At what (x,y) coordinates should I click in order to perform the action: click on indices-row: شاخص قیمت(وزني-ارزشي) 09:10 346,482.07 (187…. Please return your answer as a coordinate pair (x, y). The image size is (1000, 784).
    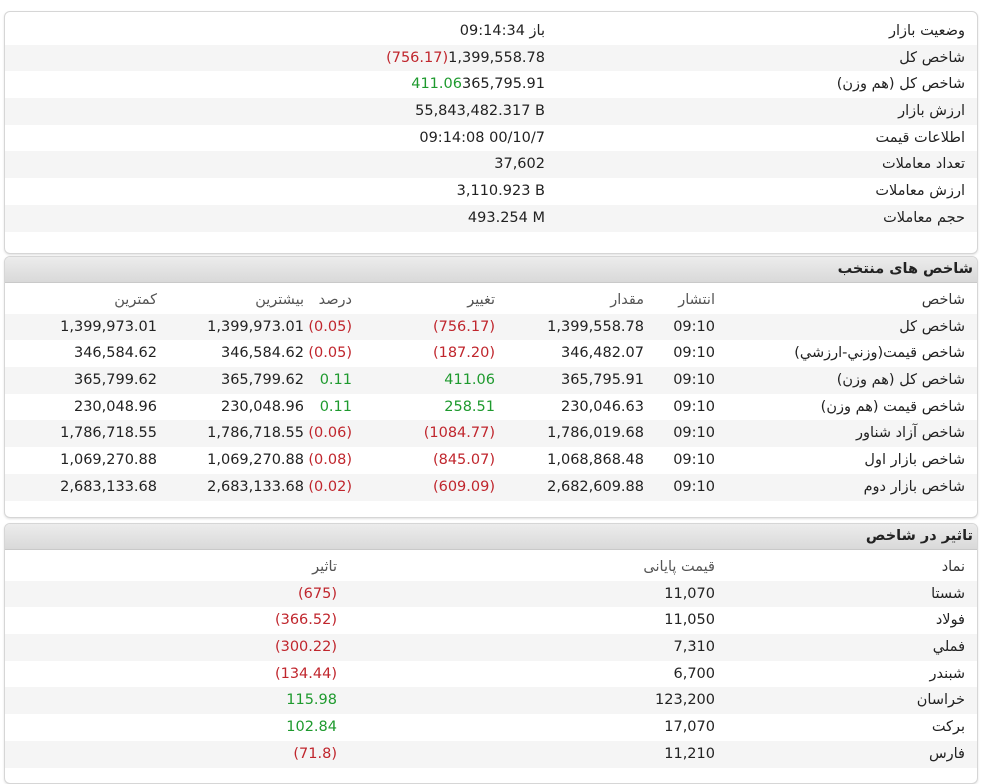
    Looking at the image, I should click on (491, 353).